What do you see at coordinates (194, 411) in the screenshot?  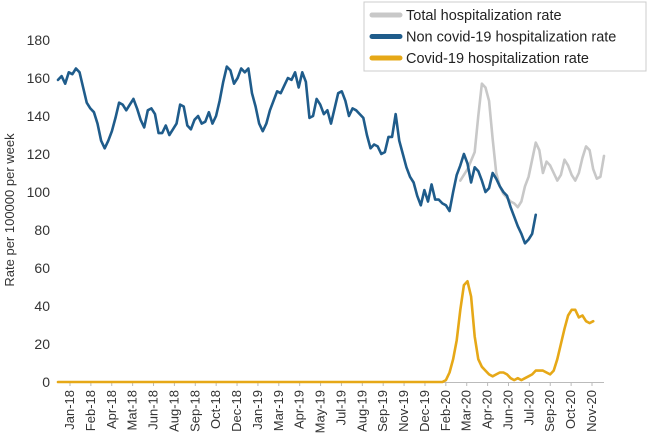 I see `x-tick-label: Sep-18` at bounding box center [194, 411].